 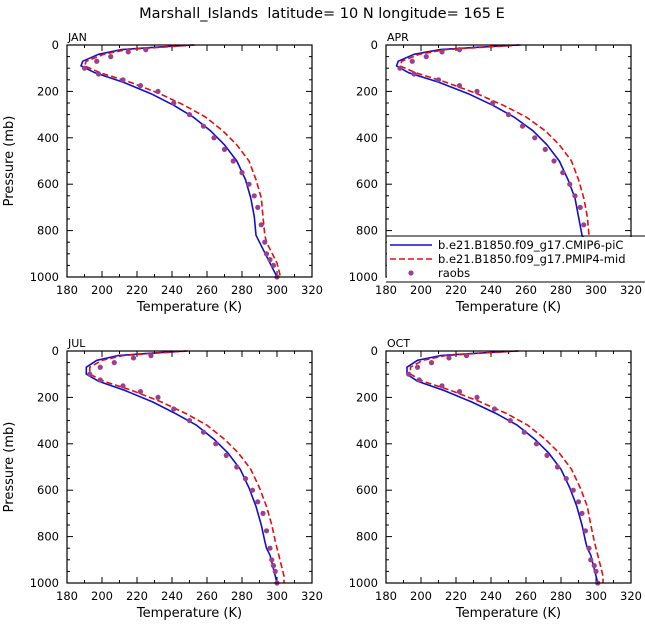 I want to click on y-axis-label: Pressure (mb), so click(x=9, y=161).